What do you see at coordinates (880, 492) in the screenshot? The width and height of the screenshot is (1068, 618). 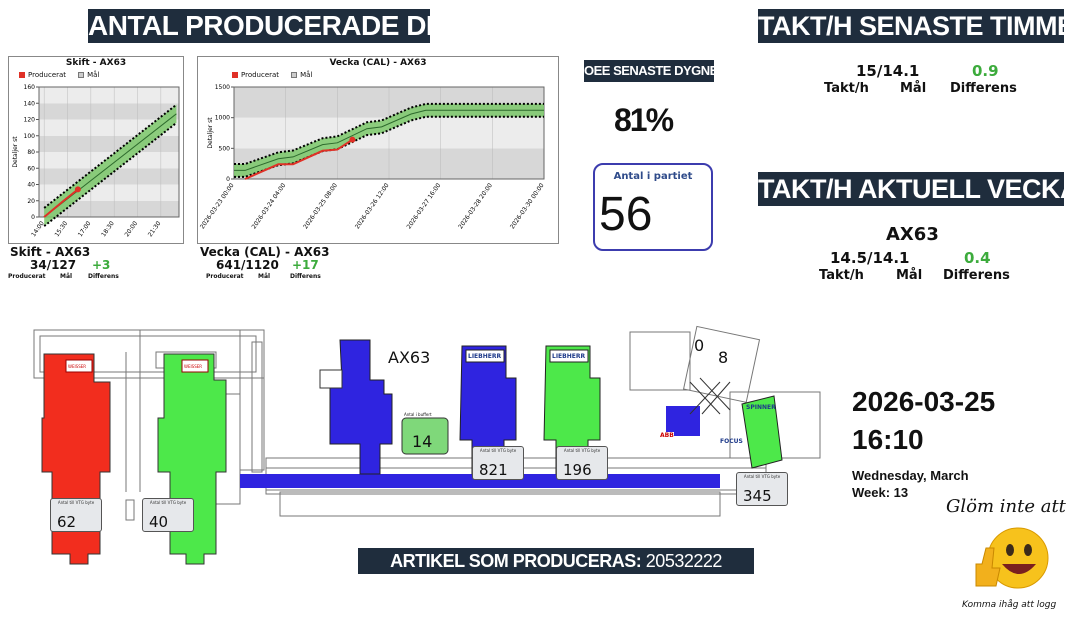 I see `week-number: Week: 13` at bounding box center [880, 492].